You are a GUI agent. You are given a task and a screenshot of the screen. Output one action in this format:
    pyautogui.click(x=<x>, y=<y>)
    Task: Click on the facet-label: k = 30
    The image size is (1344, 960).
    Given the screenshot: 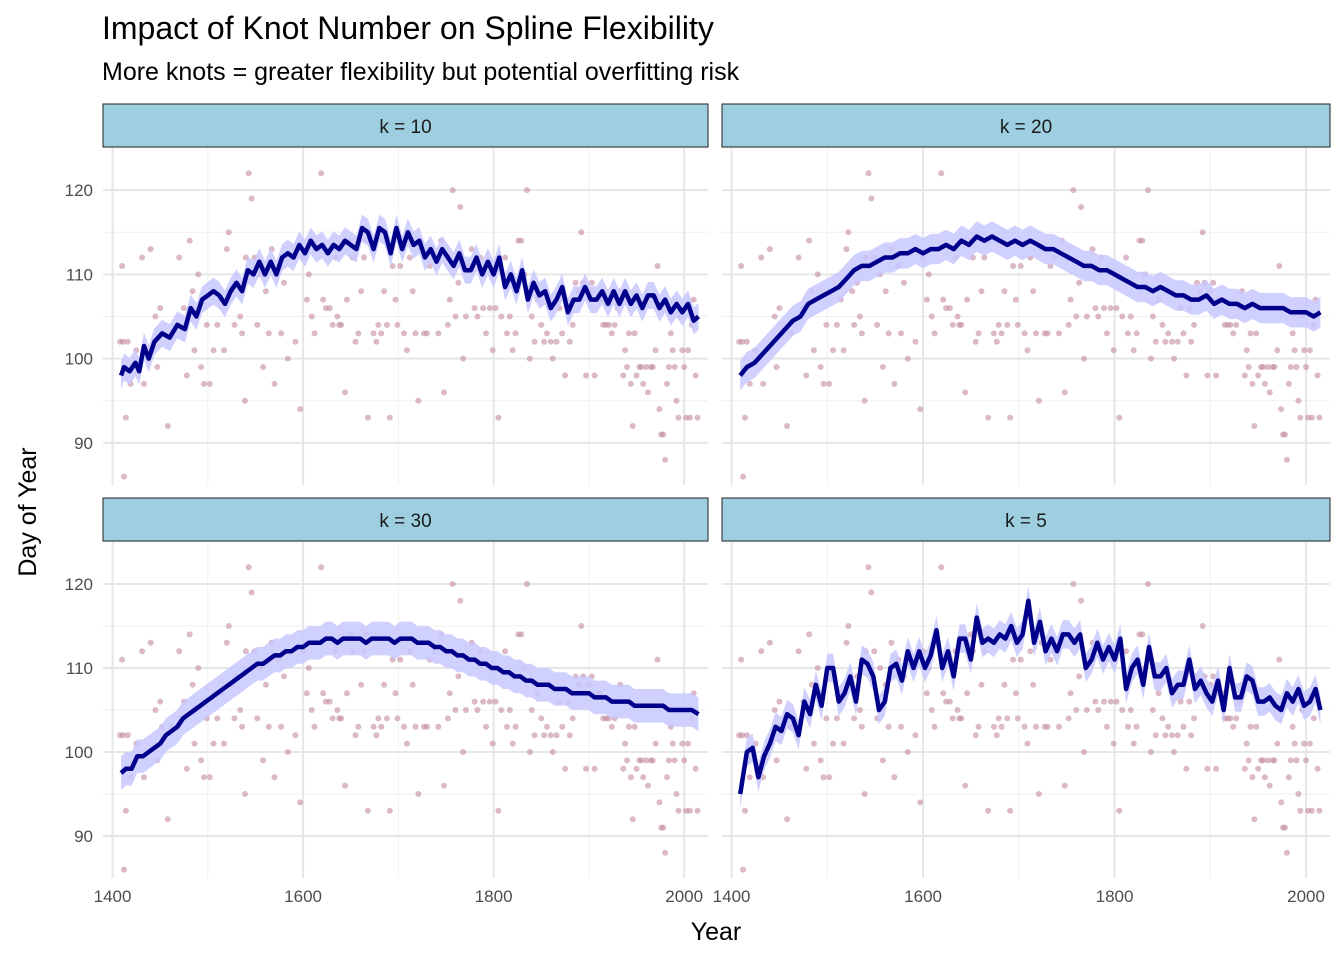 What is the action you would take?
    pyautogui.click(x=405, y=521)
    